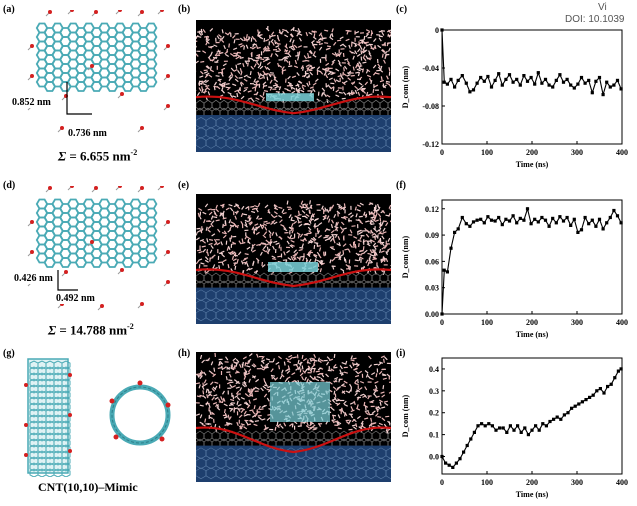  Describe the element at coordinates (442, 322) in the screenshot. I see `x-tick-label: 0` at that location.